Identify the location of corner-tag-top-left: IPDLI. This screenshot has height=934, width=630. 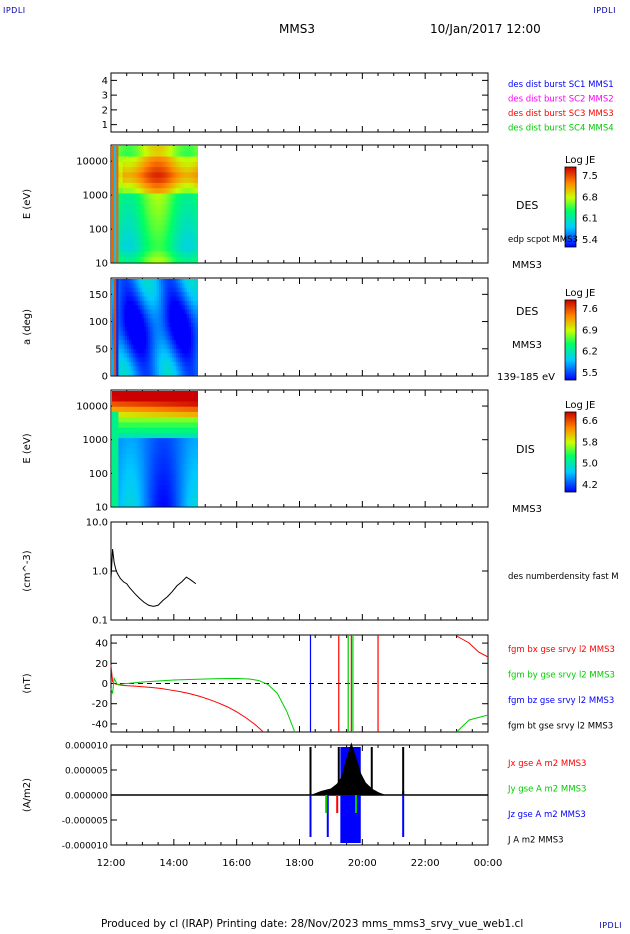
(14, 10).